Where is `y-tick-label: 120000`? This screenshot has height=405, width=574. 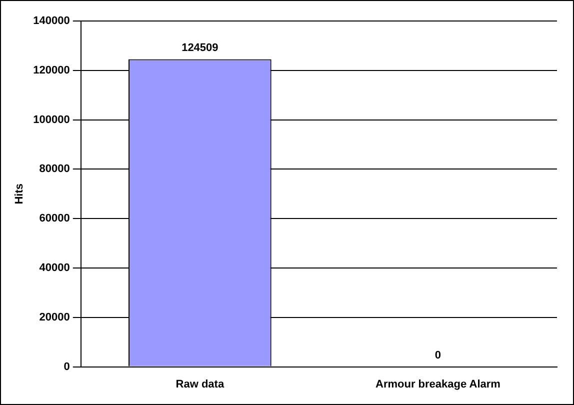
y-tick-label: 120000 is located at coordinates (51, 70).